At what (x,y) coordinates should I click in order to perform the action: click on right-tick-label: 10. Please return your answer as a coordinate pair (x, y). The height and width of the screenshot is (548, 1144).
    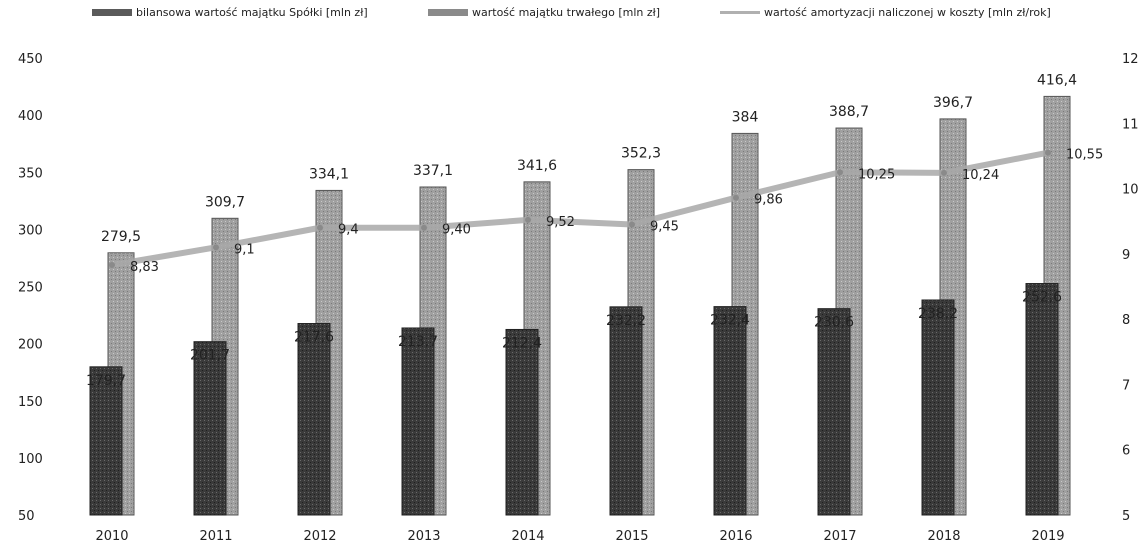
    Looking at the image, I should click on (1130, 190).